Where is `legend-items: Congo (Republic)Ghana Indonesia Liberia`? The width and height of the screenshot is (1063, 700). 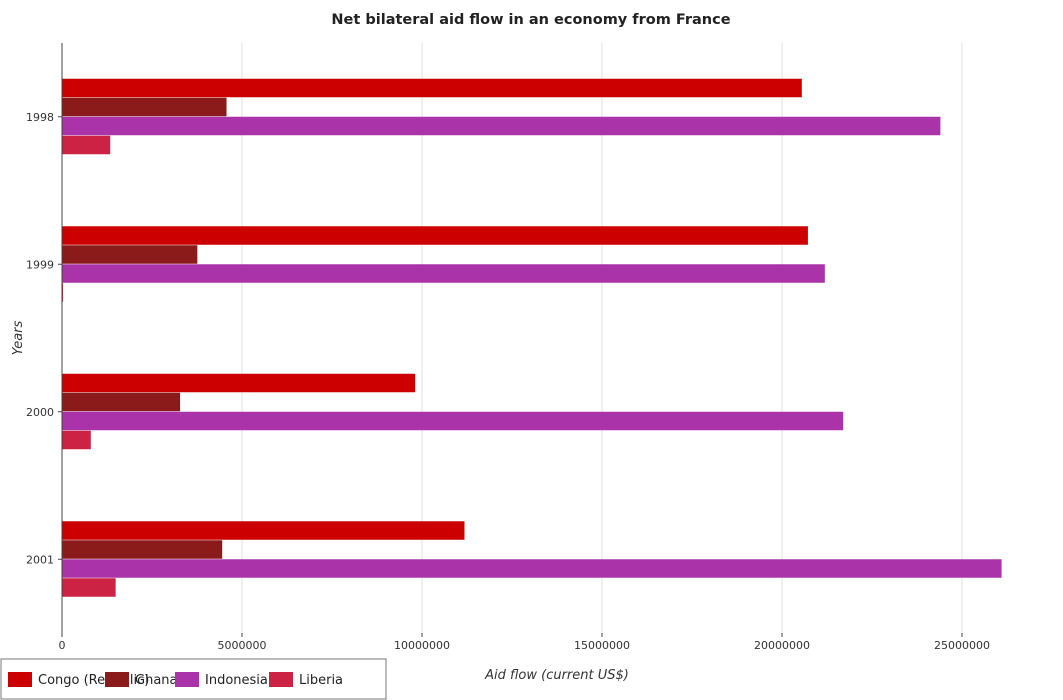
legend-items: Congo (Republic)Ghana Indonesia Liberia is located at coordinates (175, 680).